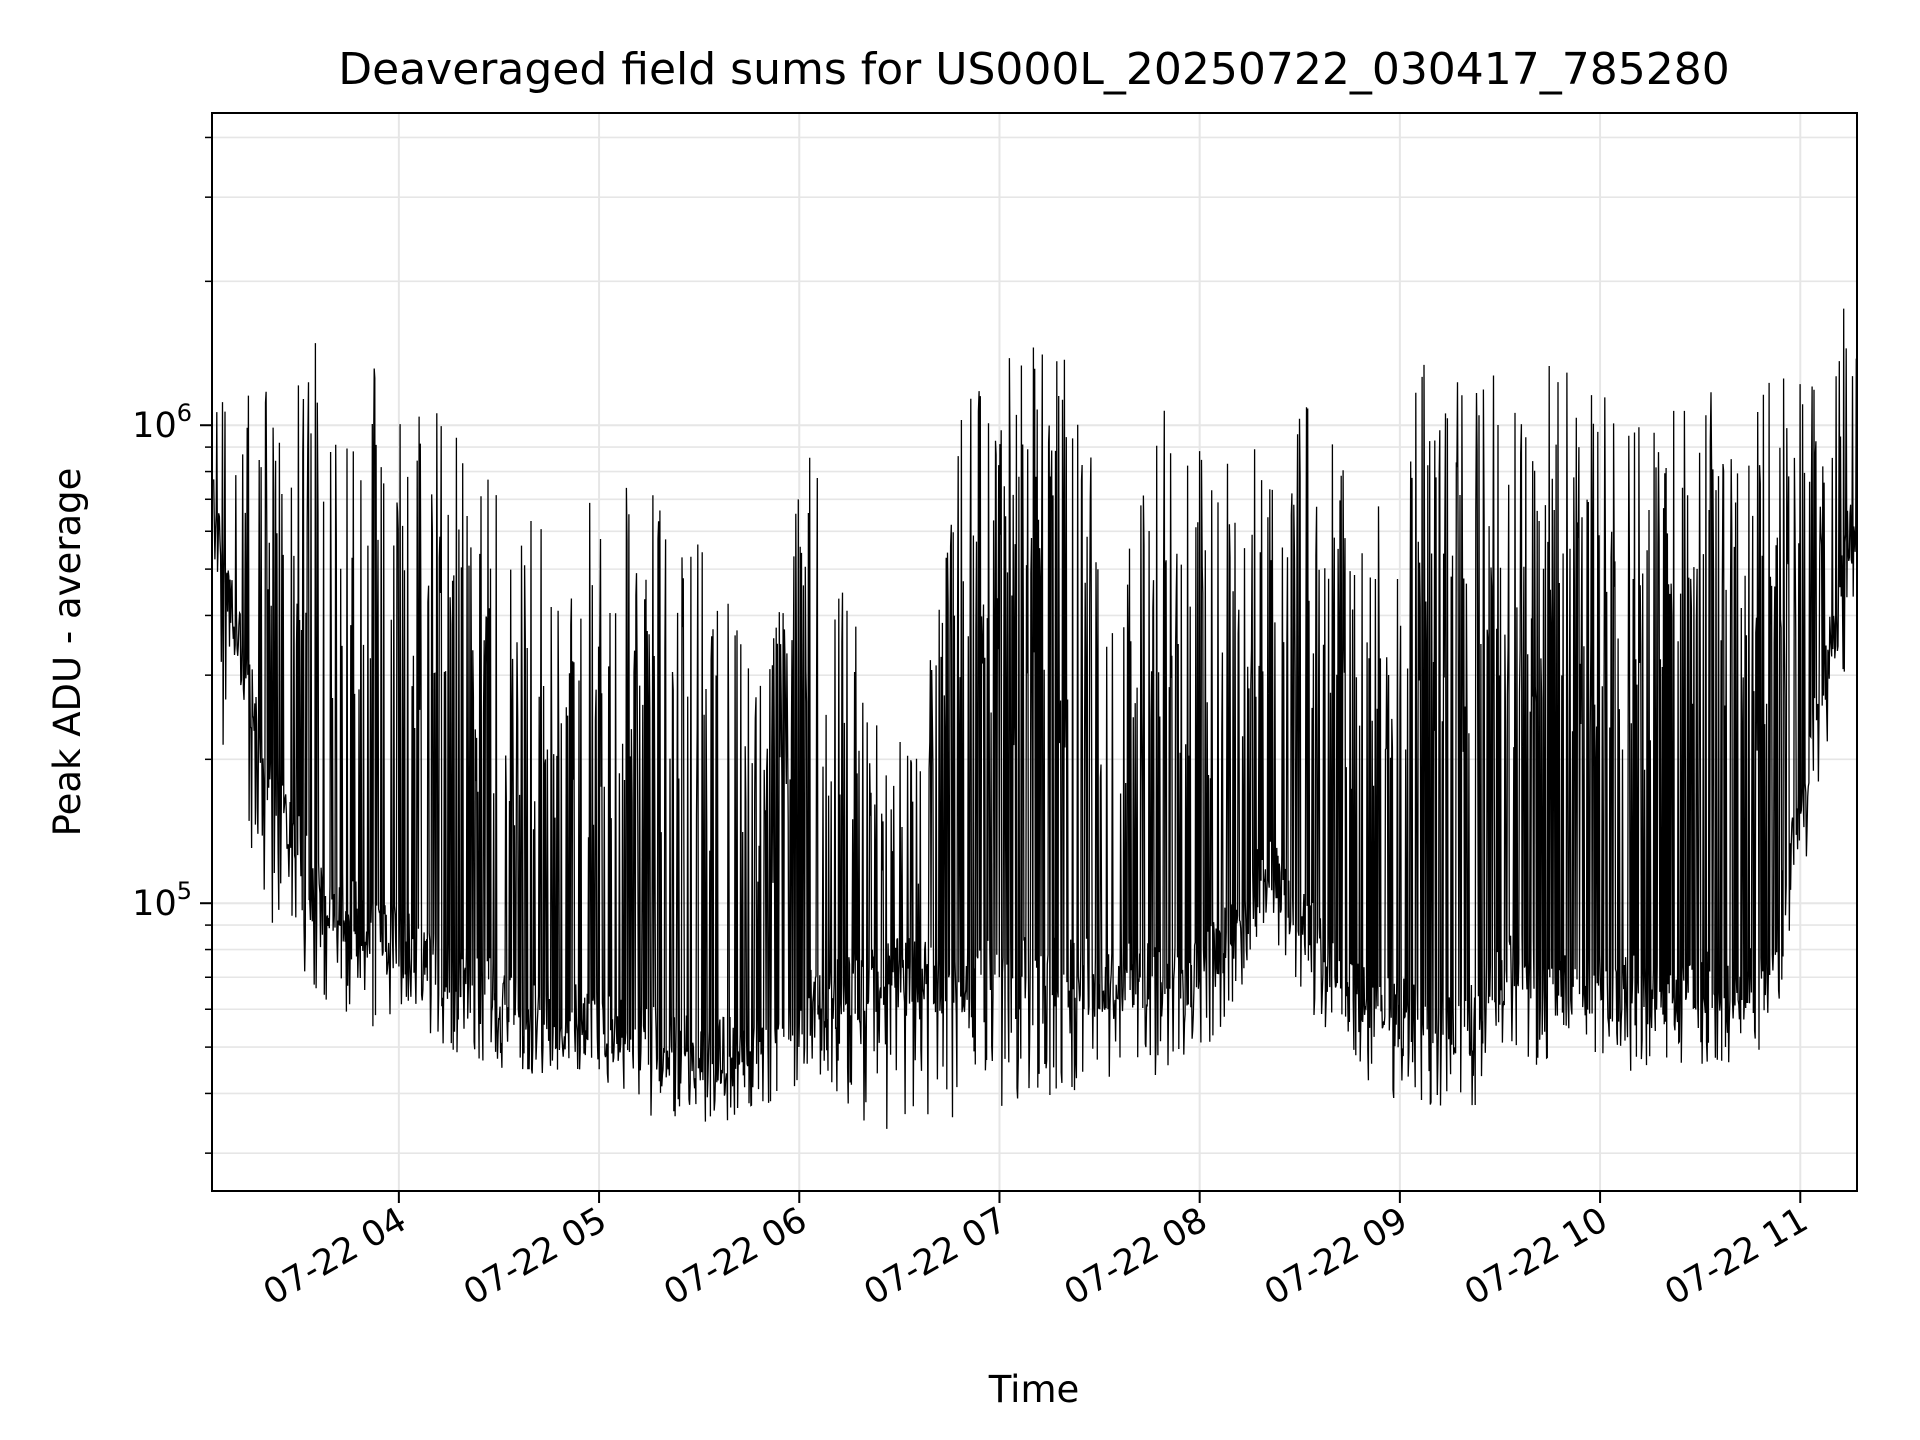 The height and width of the screenshot is (1440, 1920). What do you see at coordinates (67, 652) in the screenshot?
I see `y-axis-label: Peak ADU - average` at bounding box center [67, 652].